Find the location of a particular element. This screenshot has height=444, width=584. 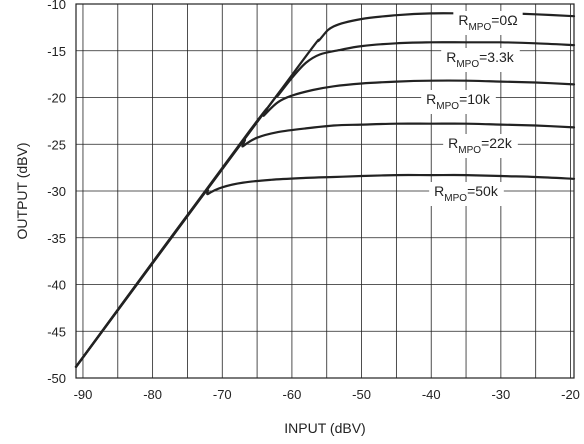

series-label-value: =50k is located at coordinates (483, 191).